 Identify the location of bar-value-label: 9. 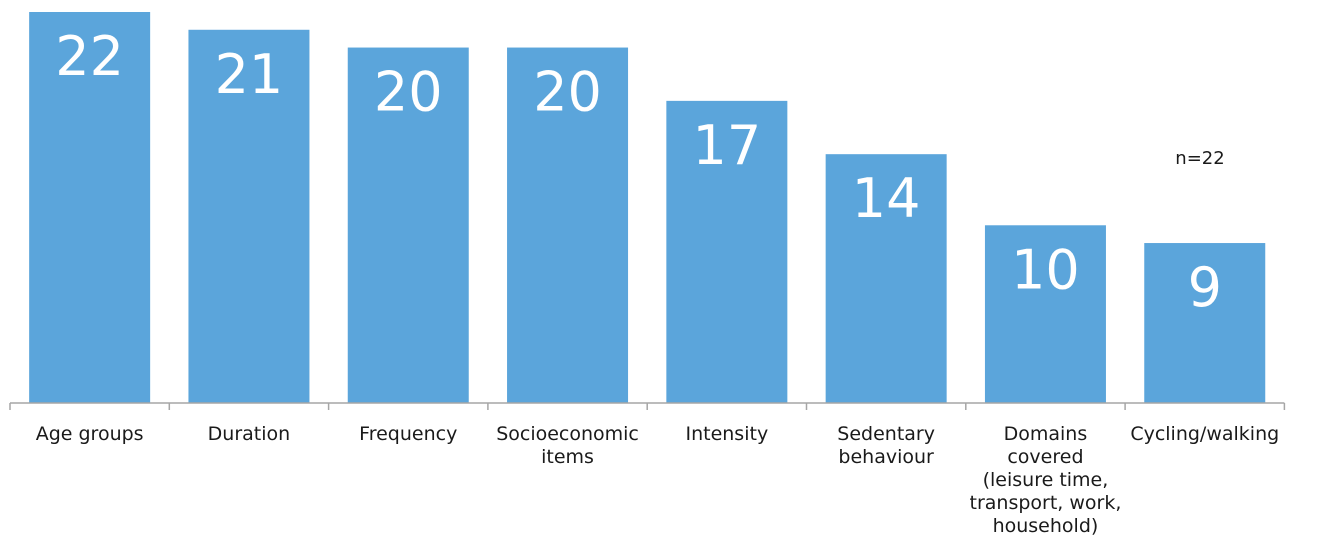
(1205, 287).